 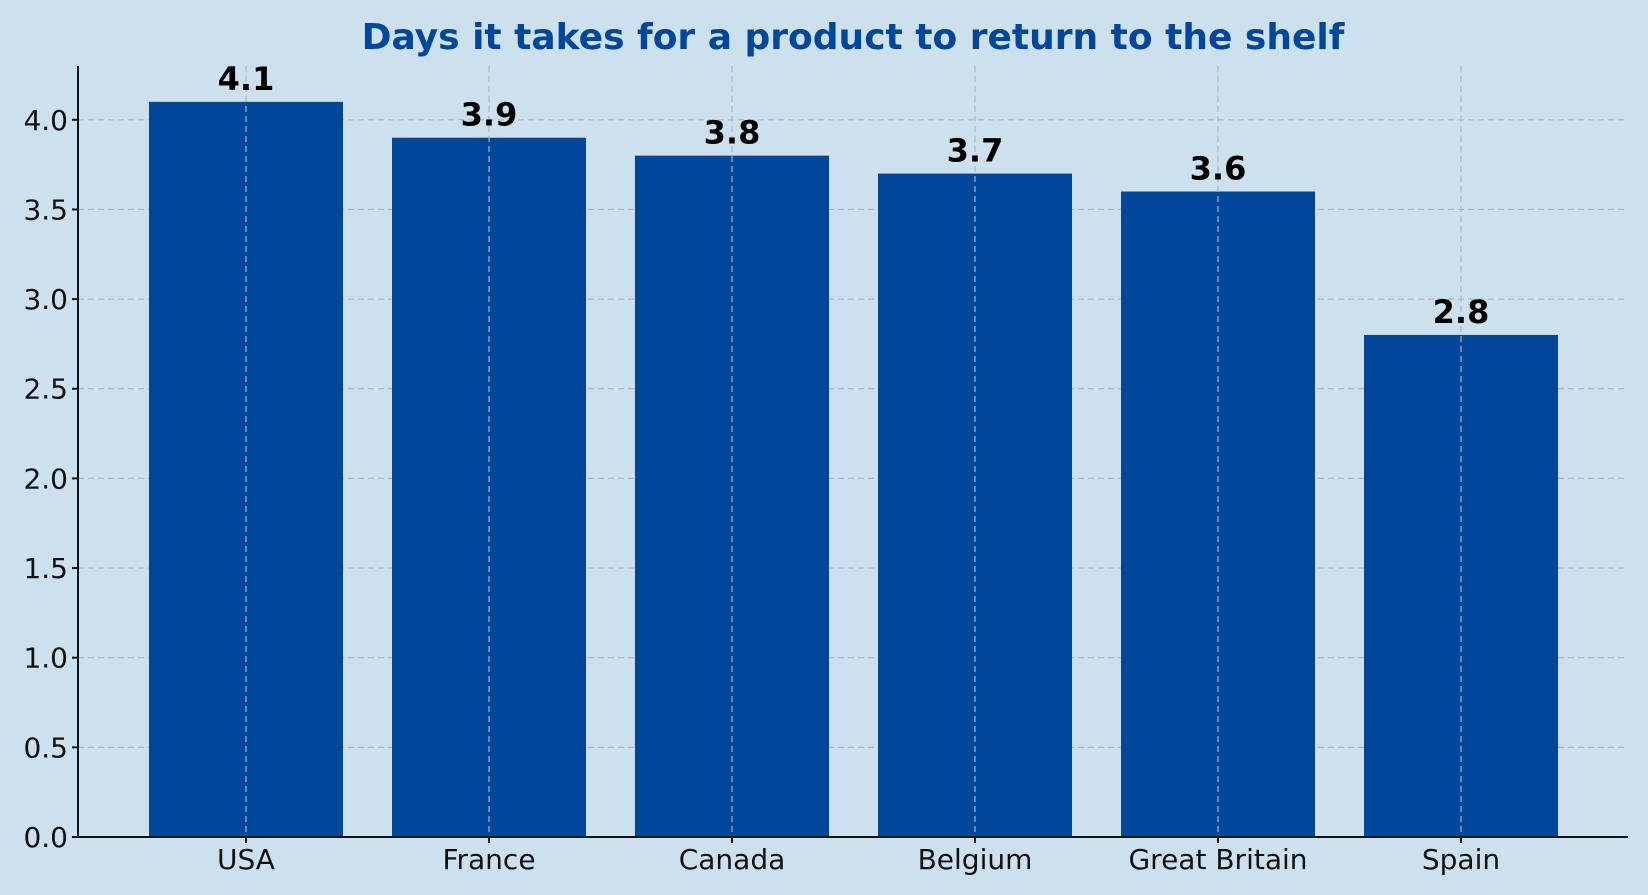 I want to click on y-tick-label: 2.5, so click(x=45, y=389).